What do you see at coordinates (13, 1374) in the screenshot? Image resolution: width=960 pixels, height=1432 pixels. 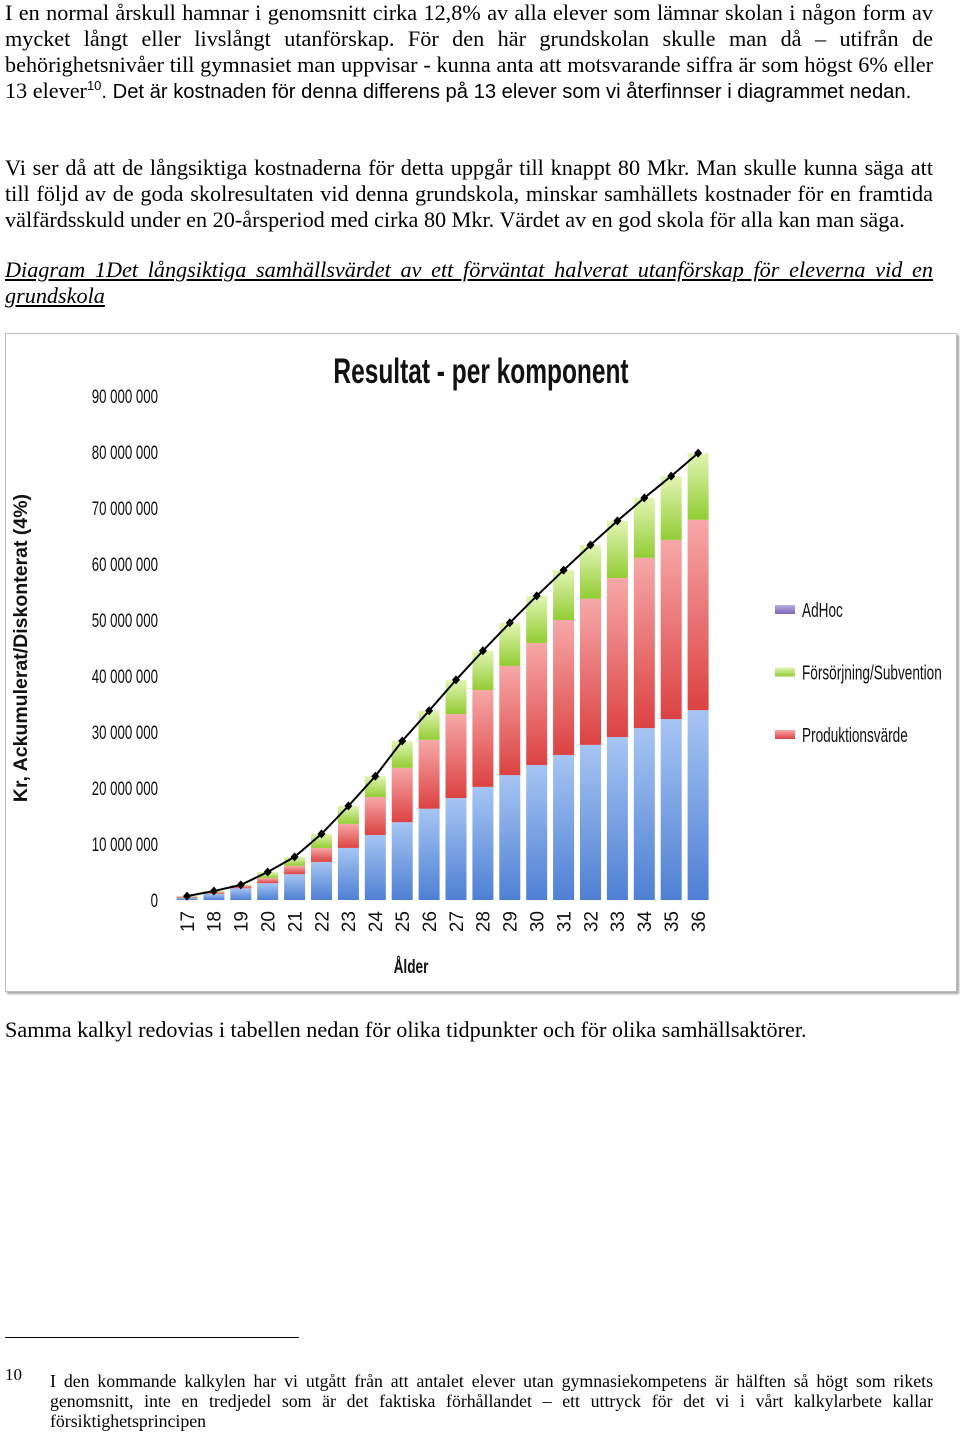 I see `footnote-number: 10` at bounding box center [13, 1374].